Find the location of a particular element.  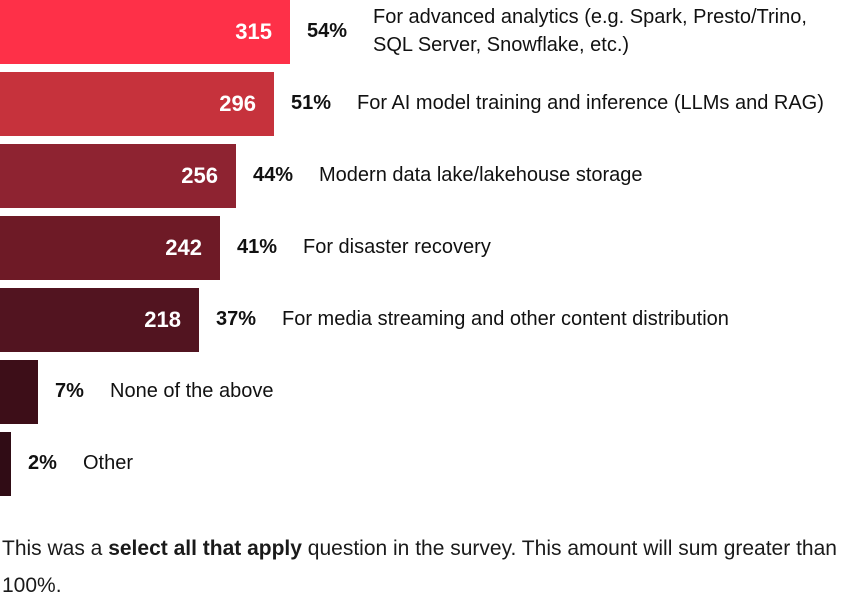

bar-category-label: None of the above is located at coordinates (192, 391).